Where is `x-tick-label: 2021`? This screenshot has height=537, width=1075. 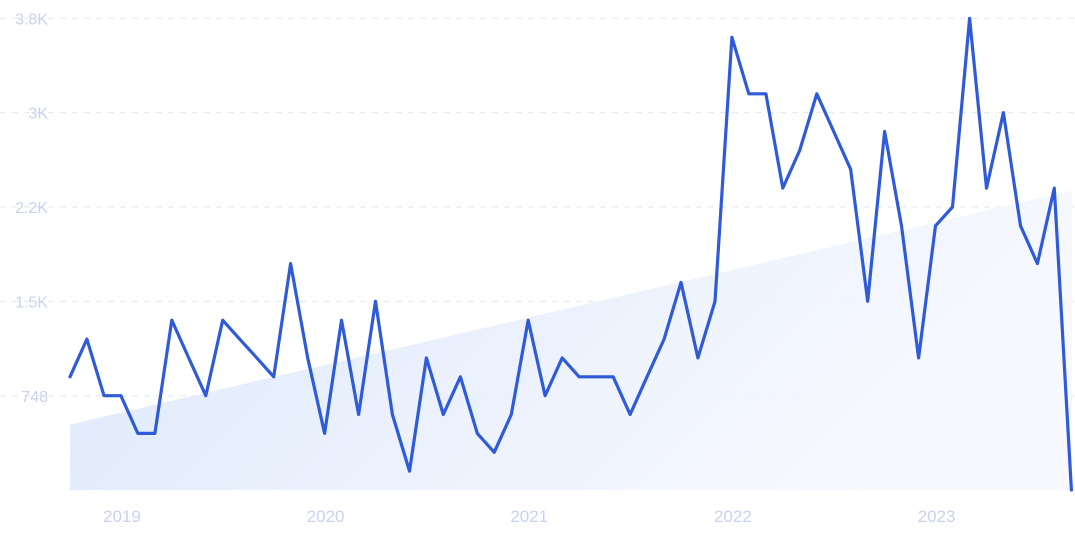 x-tick-label: 2021 is located at coordinates (529, 516).